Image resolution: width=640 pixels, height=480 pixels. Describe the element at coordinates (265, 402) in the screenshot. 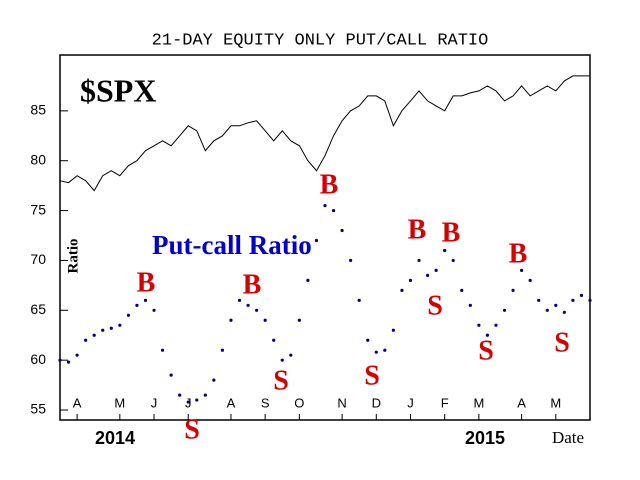

I see `x-tick-label: S` at that location.